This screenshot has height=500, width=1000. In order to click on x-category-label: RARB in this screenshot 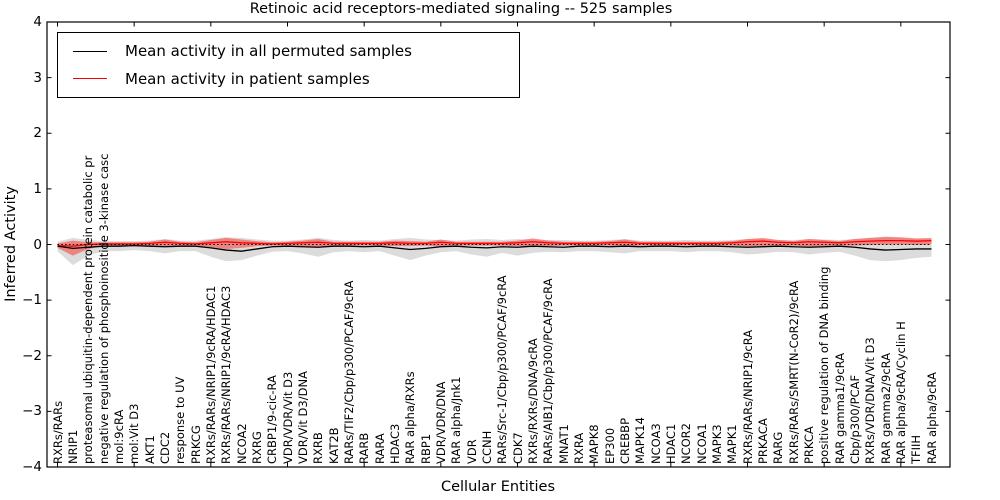, I will do `click(364, 448)`.